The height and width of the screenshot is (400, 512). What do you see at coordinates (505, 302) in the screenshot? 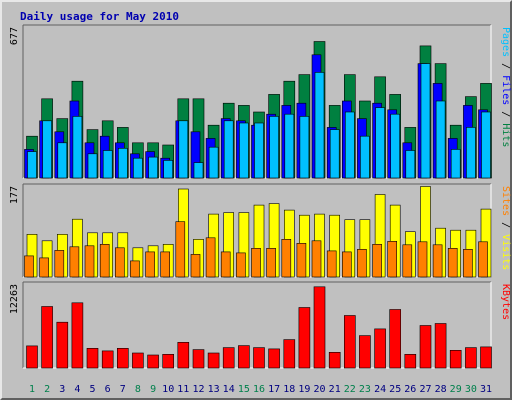
I see `panel-bottom-legend-label: KBytes` at bounding box center [505, 302].